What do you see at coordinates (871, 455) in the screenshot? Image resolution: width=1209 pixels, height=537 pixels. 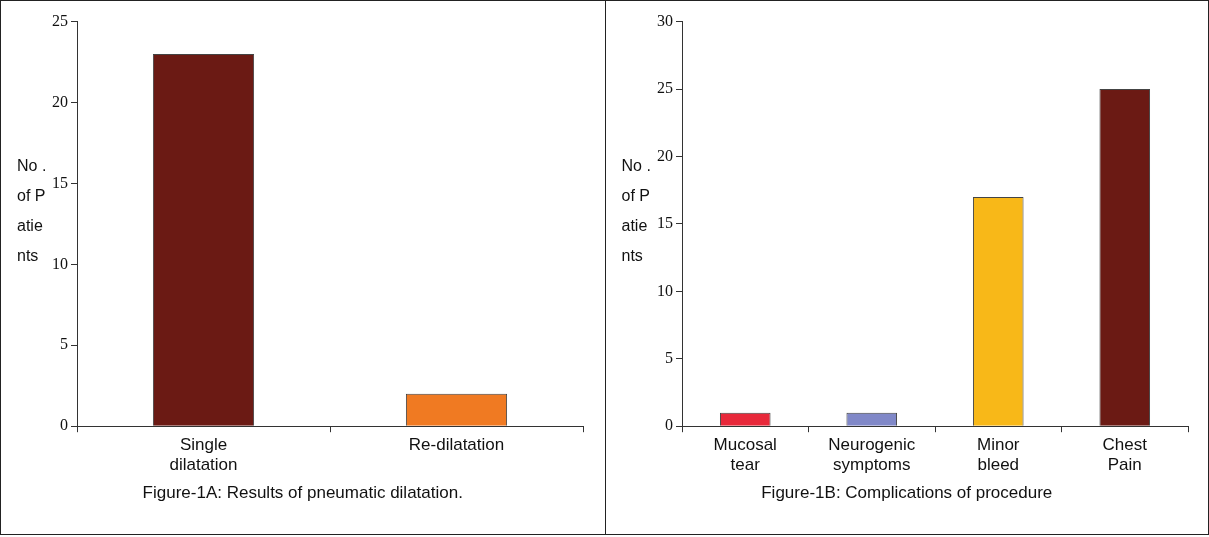 I see `x-tick-label: Neurogenic symptoms` at bounding box center [871, 455].